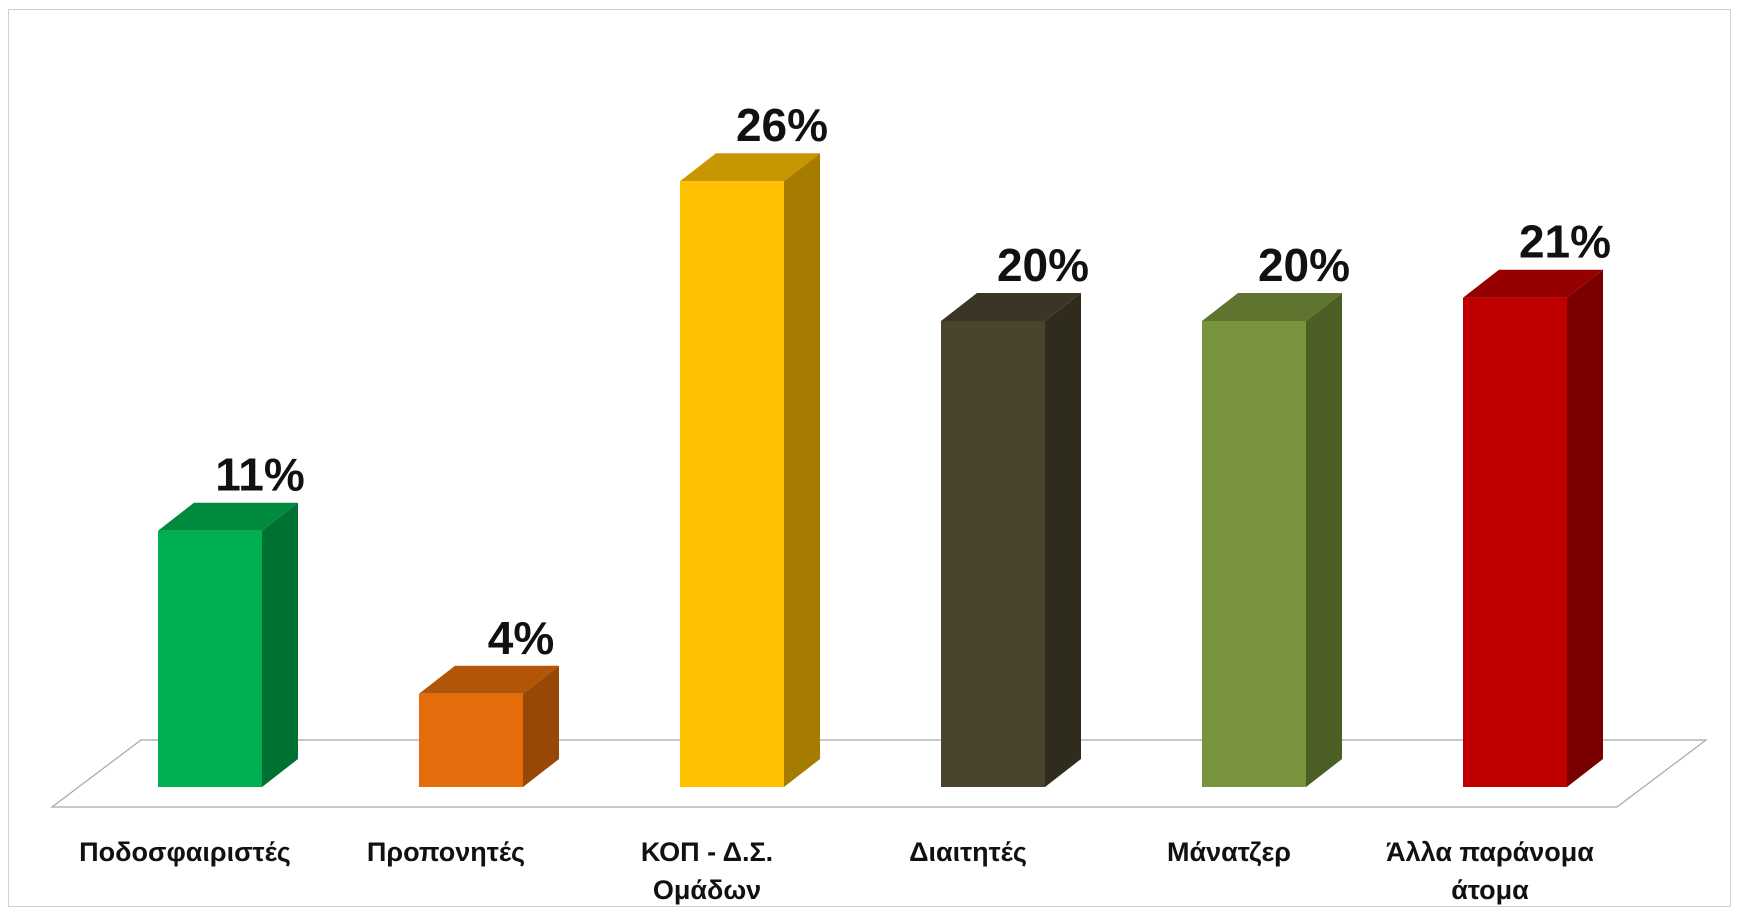 This screenshot has width=1741, height=912. What do you see at coordinates (707, 871) in the screenshot?
I see `category-label: ΚΟΠ - Δ.Σ. Ομάδων` at bounding box center [707, 871].